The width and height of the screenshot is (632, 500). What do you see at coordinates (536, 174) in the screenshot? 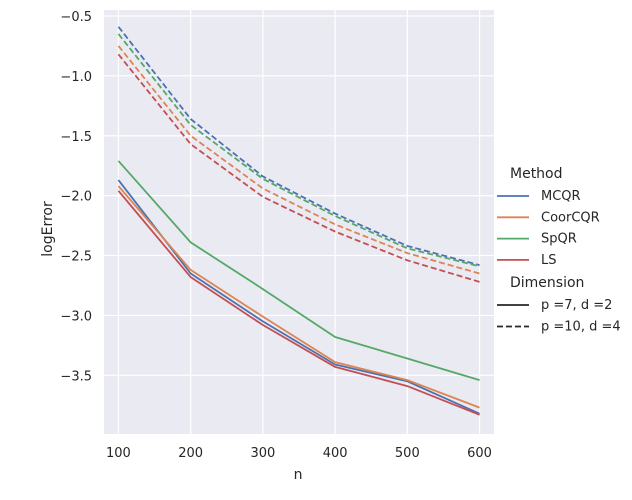
I see `legend-method-title: Method` at bounding box center [536, 174].